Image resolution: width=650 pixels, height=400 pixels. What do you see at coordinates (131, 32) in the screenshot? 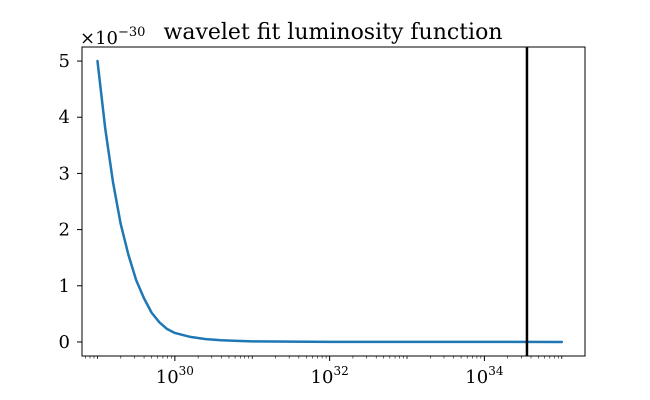
I see `y-offset-exponent: −30` at bounding box center [131, 32].